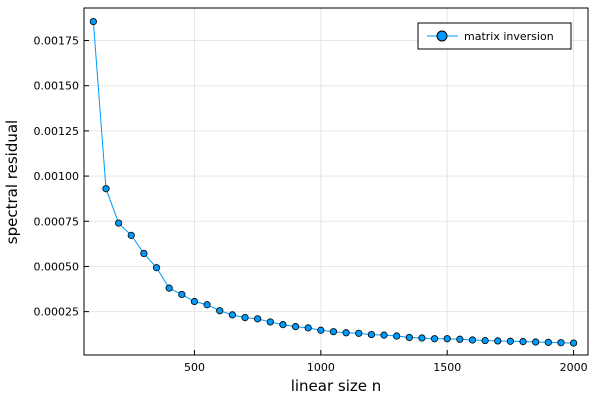  I want to click on legend-label: matrix inversion, so click(509, 36).